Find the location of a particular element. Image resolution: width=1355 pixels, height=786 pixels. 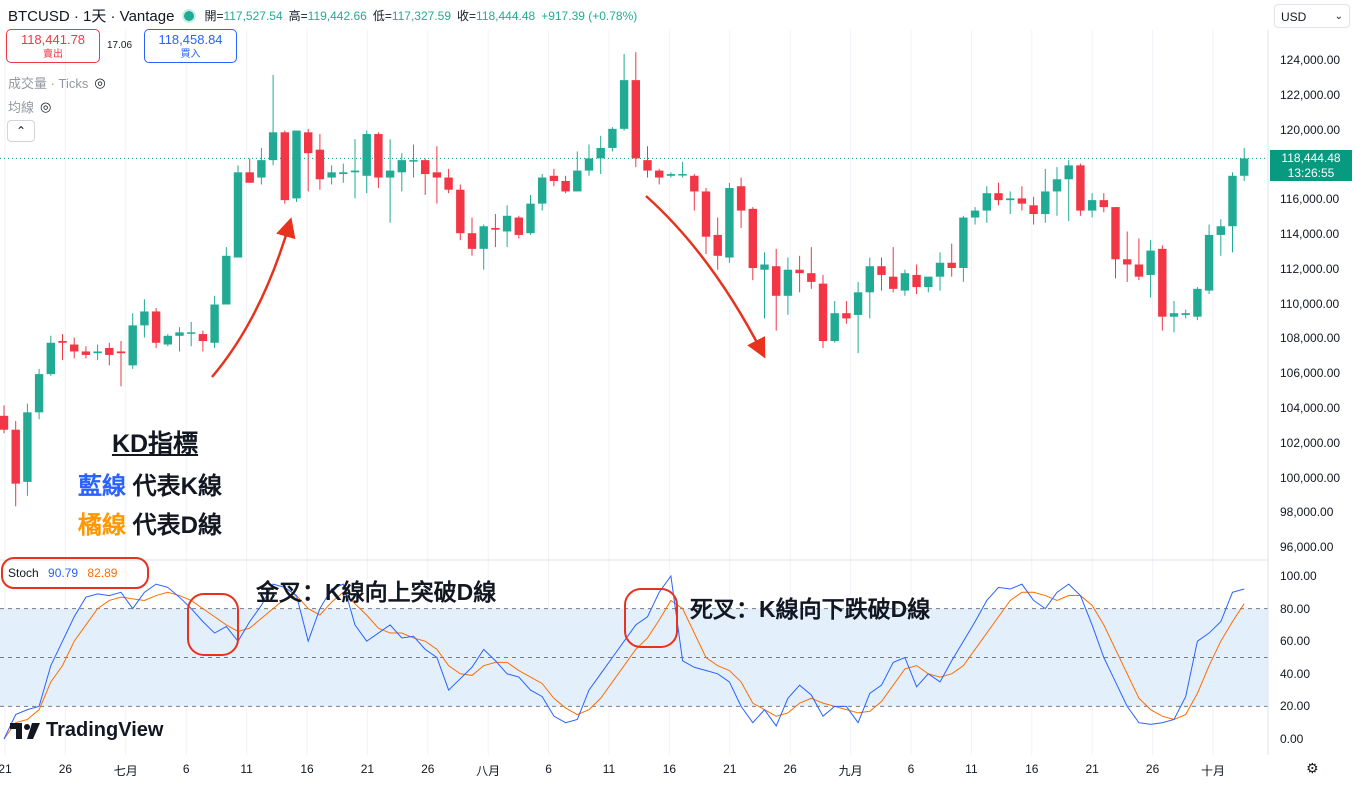

volume-indicator: 成交量 · Ticks ◎ is located at coordinates (57, 82).